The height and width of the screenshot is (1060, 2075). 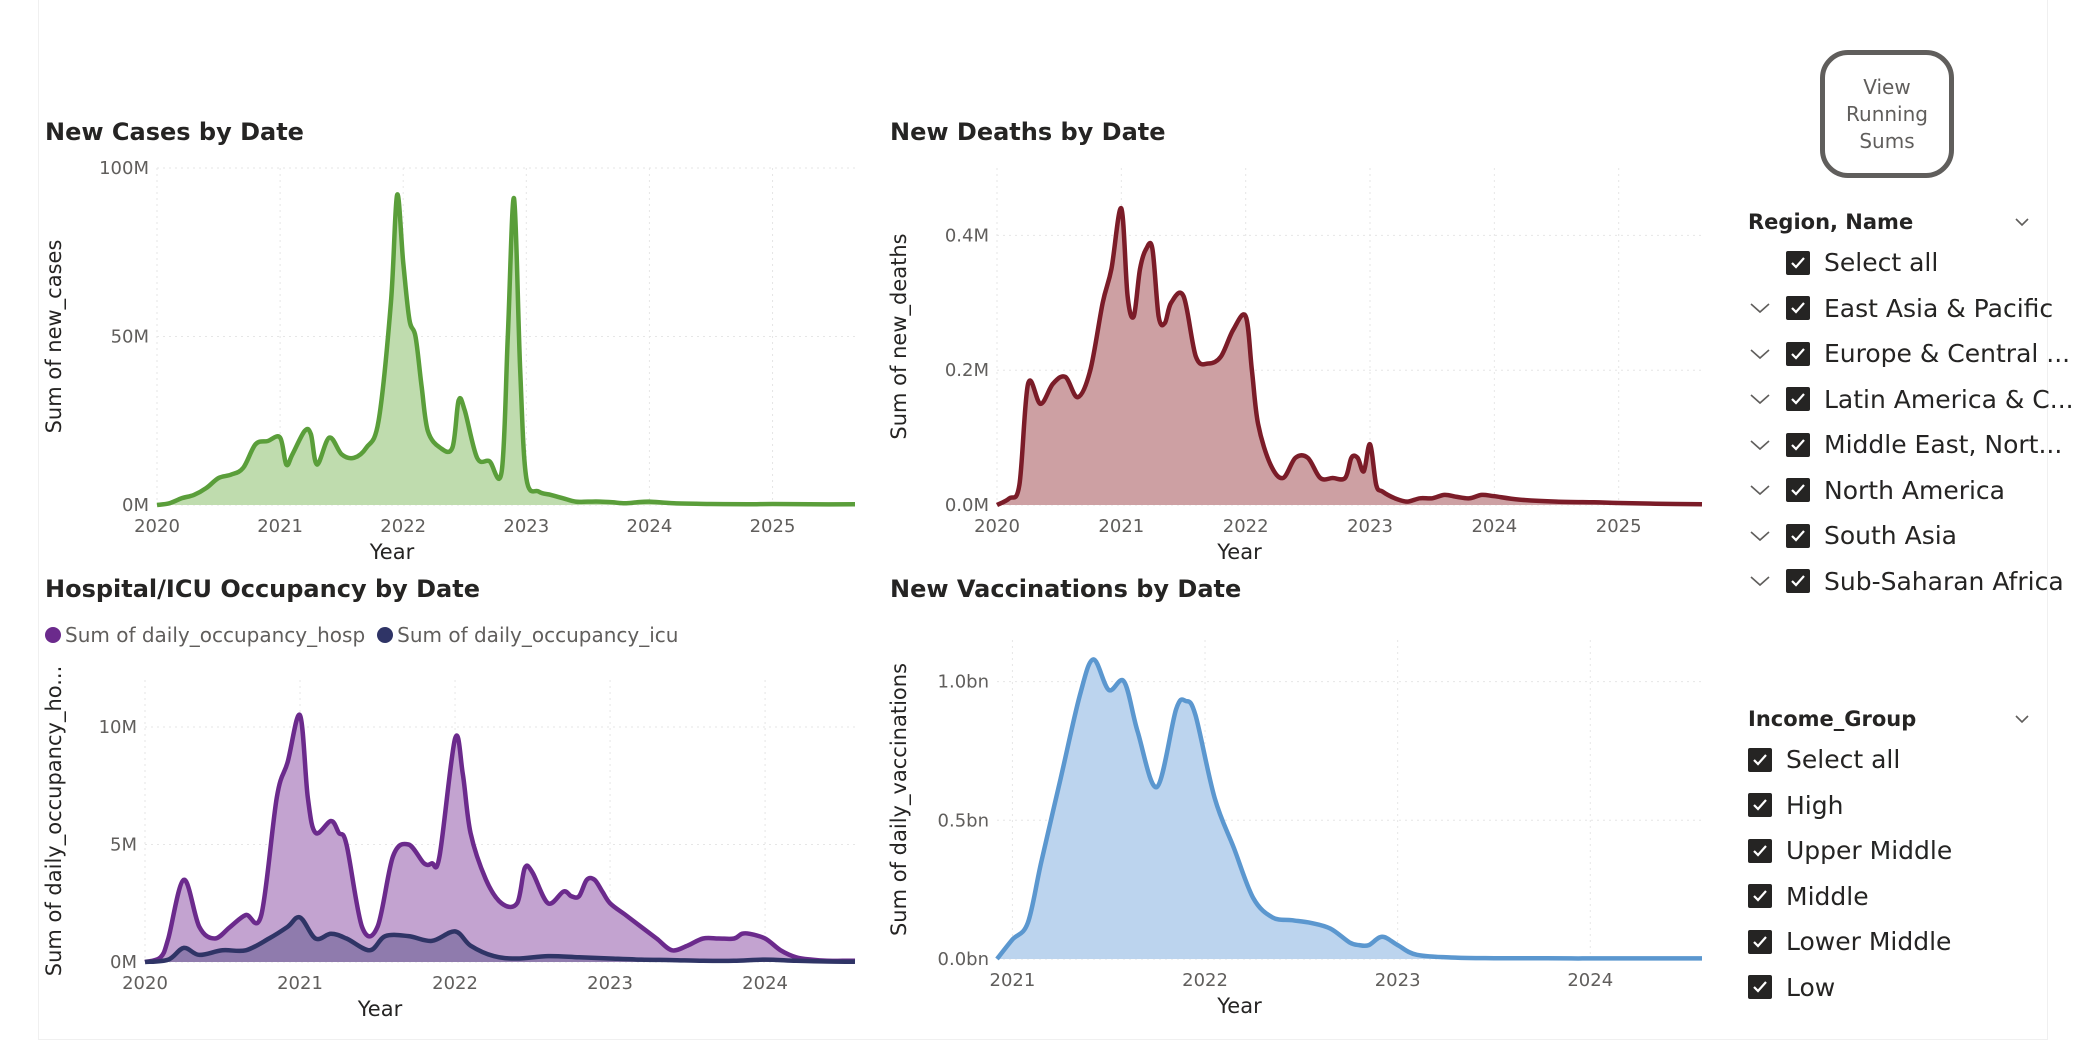 What do you see at coordinates (1893, 851) in the screenshot?
I see `slicer-item-income: Upper Middle` at bounding box center [1893, 851].